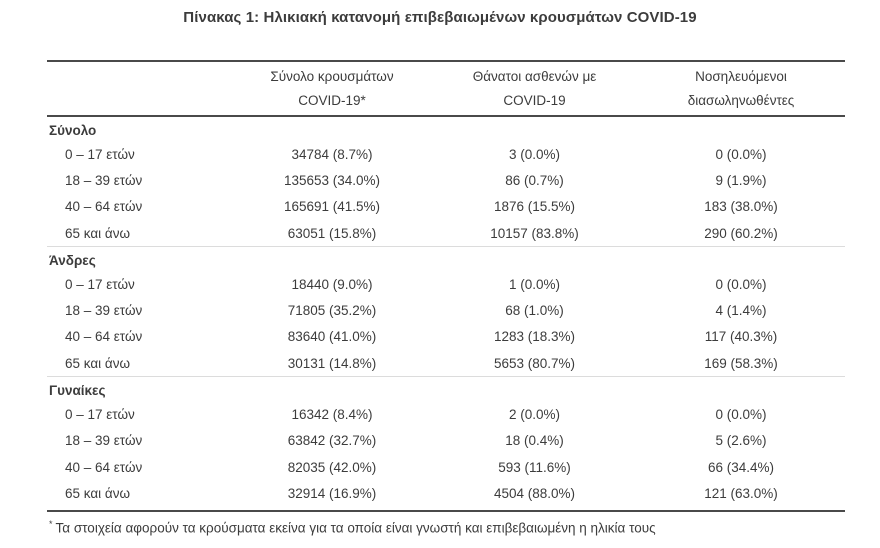  I want to click on cell-deaths: 68 (1.0%), so click(534, 311).